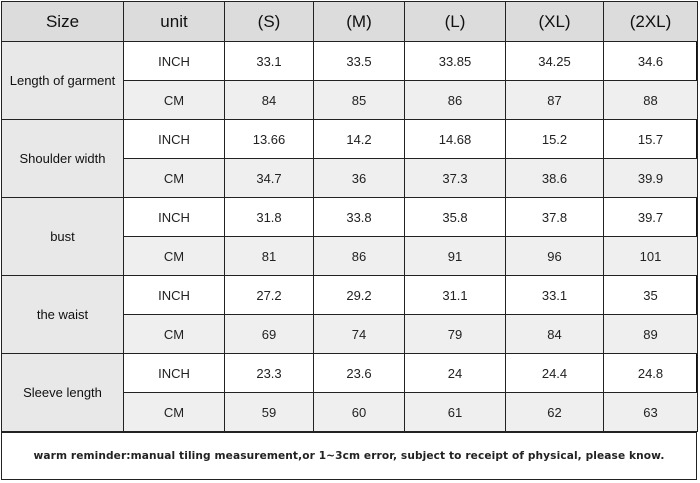 The width and height of the screenshot is (700, 483). Describe the element at coordinates (62, 21) in the screenshot. I see `header-size: Size` at that location.